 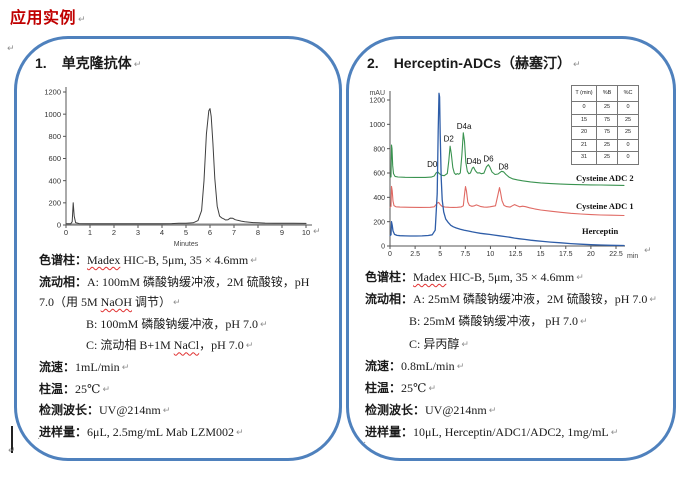 I want to click on chromatogram-mab-chart: 0 200 400 600 800 1000 1200 0 1 2 3 4 5 6 7 8 9 10 Minutes, so click(x=178, y=167).